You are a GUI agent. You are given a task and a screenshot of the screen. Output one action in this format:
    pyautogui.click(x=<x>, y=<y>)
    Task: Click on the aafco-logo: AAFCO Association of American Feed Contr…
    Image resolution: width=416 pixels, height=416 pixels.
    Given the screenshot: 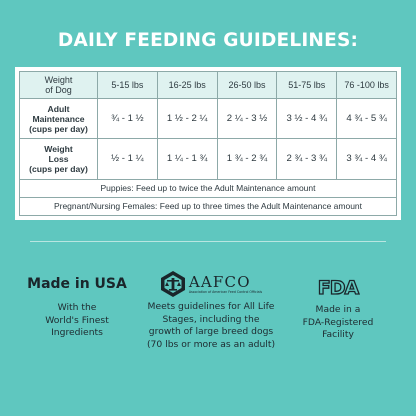 What is the action you would take?
    pyautogui.click(x=211, y=284)
    